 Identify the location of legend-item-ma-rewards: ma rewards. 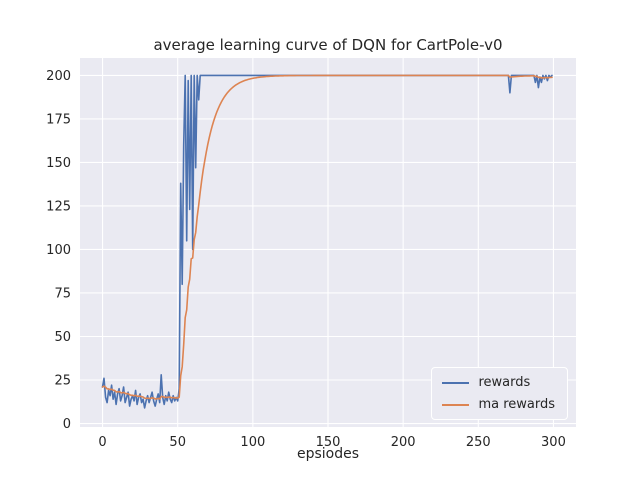
(498, 404).